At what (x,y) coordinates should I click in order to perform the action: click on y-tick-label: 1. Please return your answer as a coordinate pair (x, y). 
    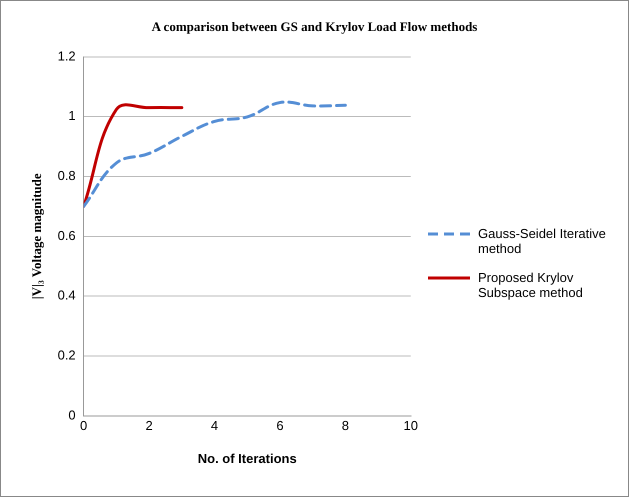
    Looking at the image, I should click on (72, 116).